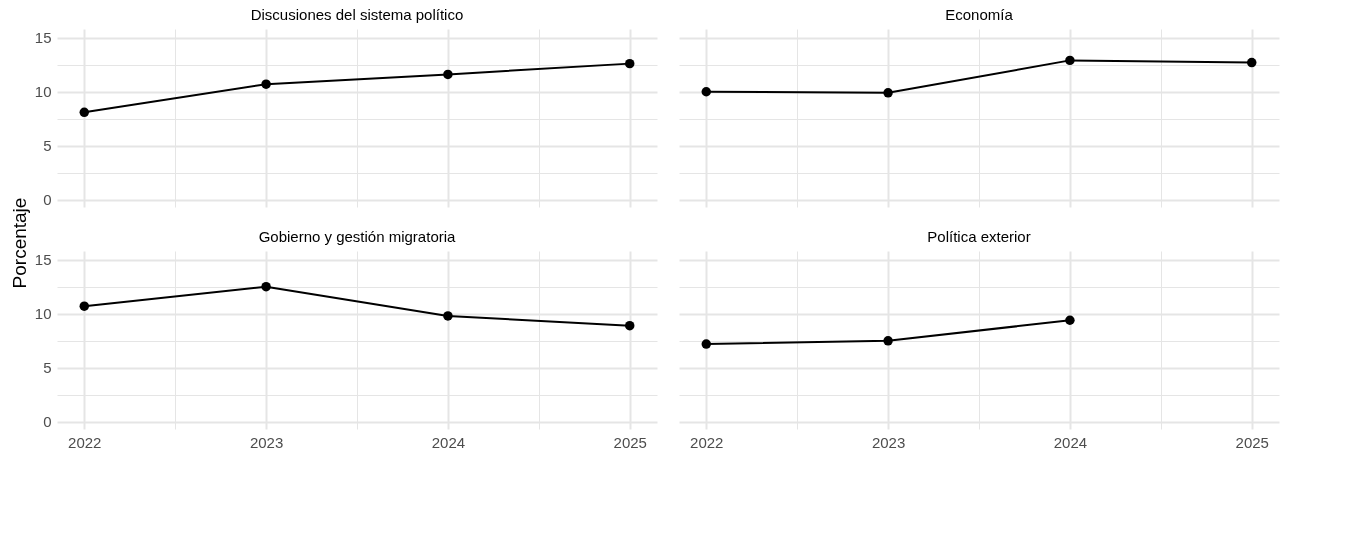 Image resolution: width=1359 pixels, height=533 pixels. What do you see at coordinates (357, 236) in the screenshot?
I see `chart-title: Gobierno y gestión migratoria` at bounding box center [357, 236].